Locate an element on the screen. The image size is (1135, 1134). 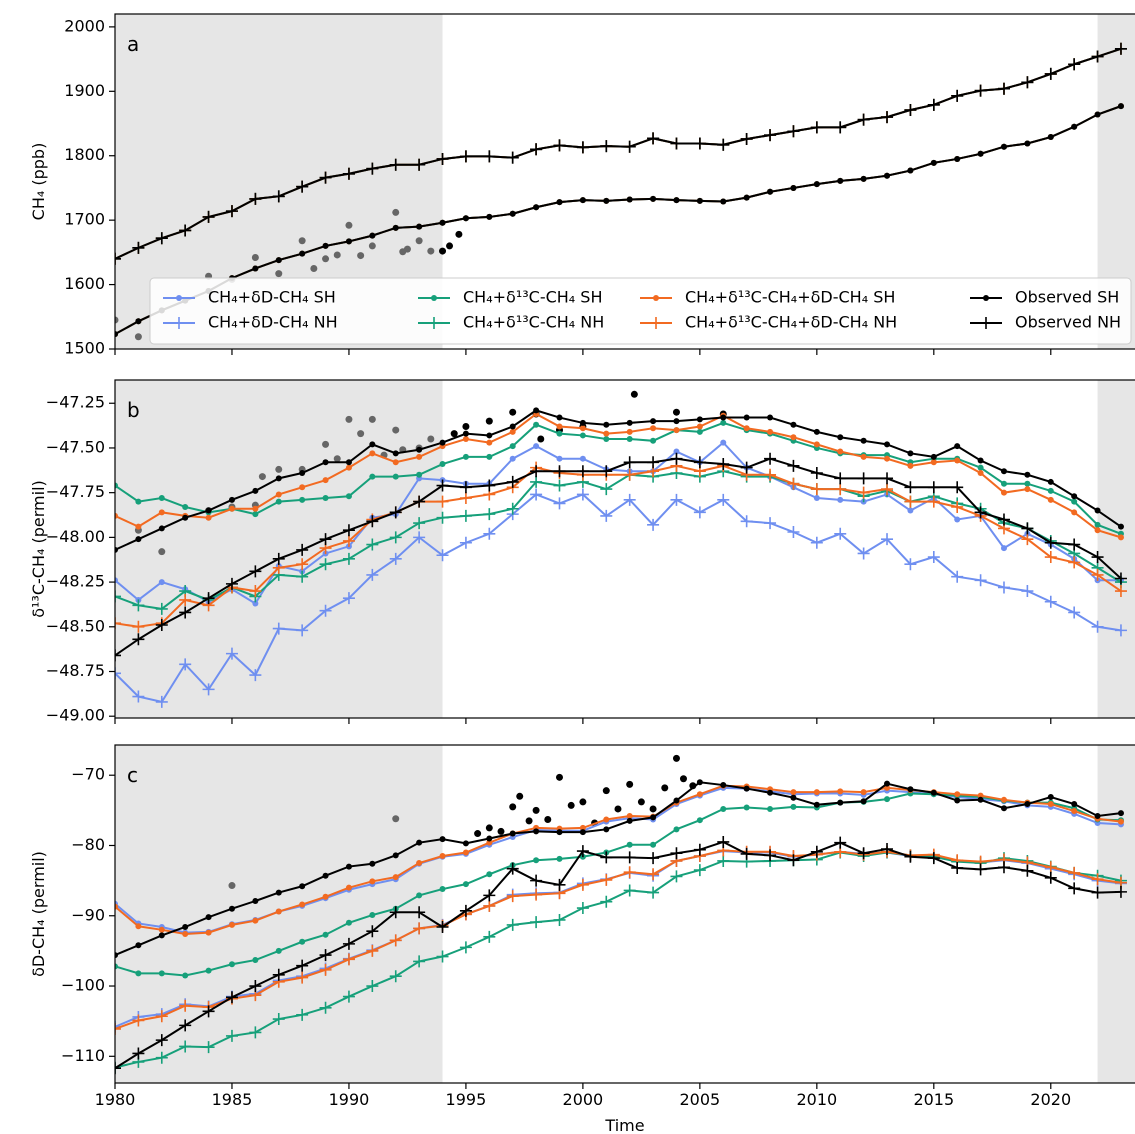
y-tick-label: 2000 is located at coordinates (84, 25).